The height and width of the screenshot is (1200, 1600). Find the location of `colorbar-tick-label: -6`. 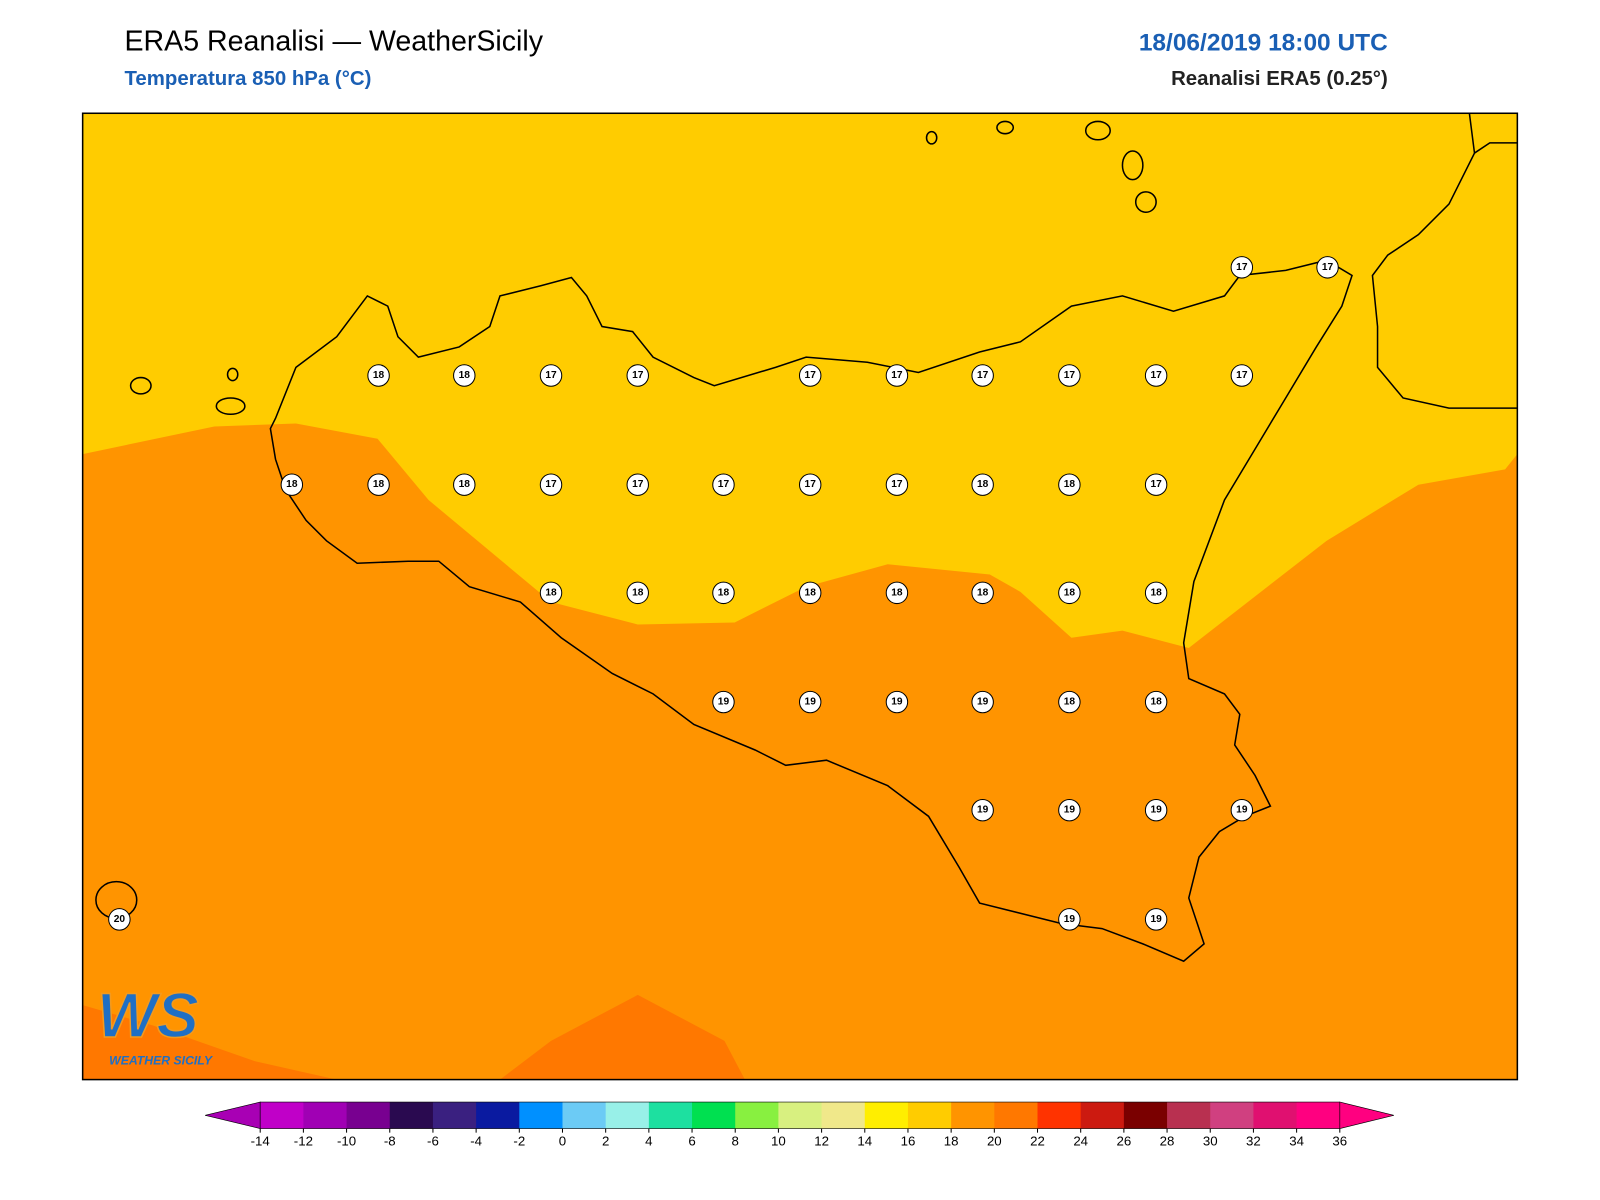

colorbar-tick-label: -6 is located at coordinates (433, 1140).